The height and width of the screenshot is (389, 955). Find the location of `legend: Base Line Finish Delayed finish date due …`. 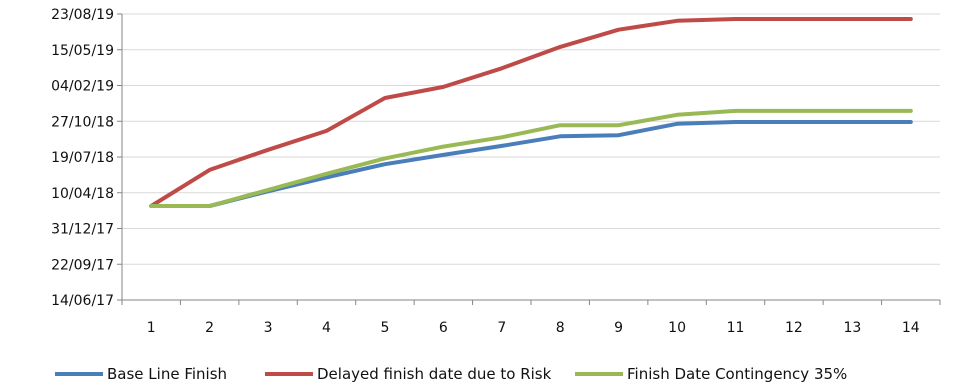

legend: Base Line Finish Delayed finish date due … is located at coordinates (451, 374).